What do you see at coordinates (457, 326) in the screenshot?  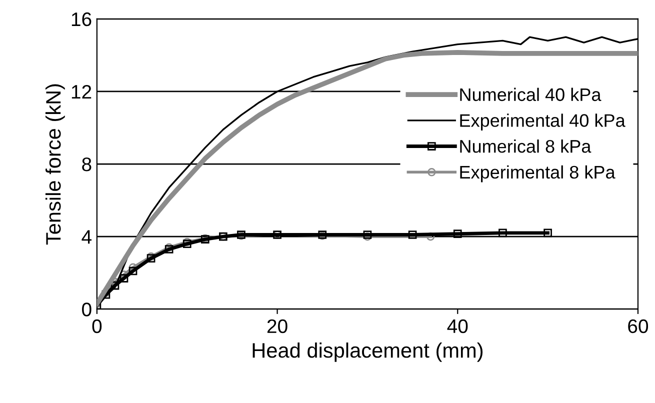 I see `x-tick-label: 40` at bounding box center [457, 326].